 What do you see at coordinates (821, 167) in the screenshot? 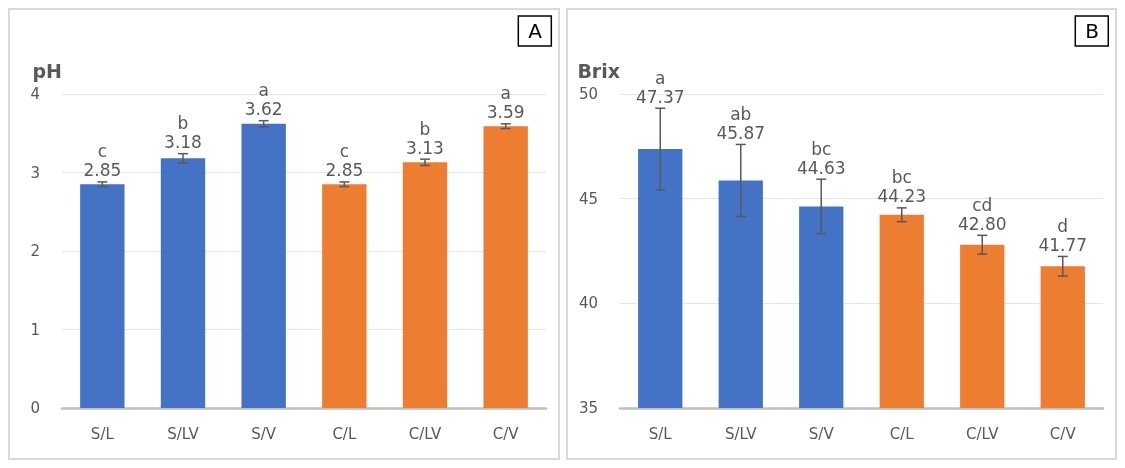
I see `data-label: 44.63` at bounding box center [821, 167].